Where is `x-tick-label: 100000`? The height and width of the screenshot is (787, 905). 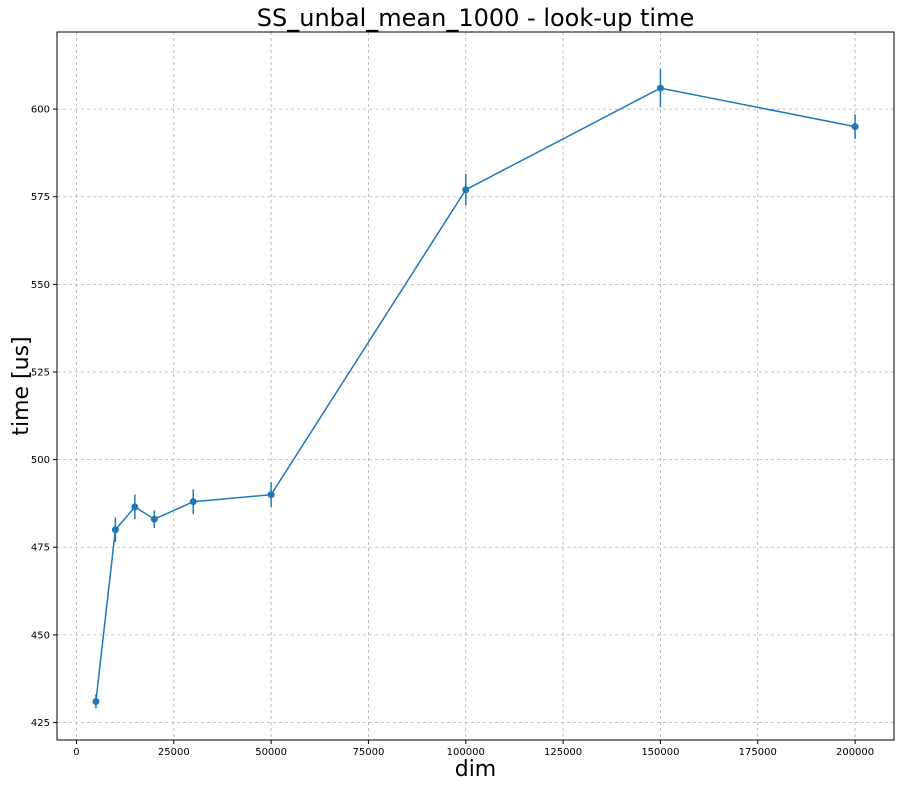
x-tick-label: 100000 is located at coordinates (466, 752).